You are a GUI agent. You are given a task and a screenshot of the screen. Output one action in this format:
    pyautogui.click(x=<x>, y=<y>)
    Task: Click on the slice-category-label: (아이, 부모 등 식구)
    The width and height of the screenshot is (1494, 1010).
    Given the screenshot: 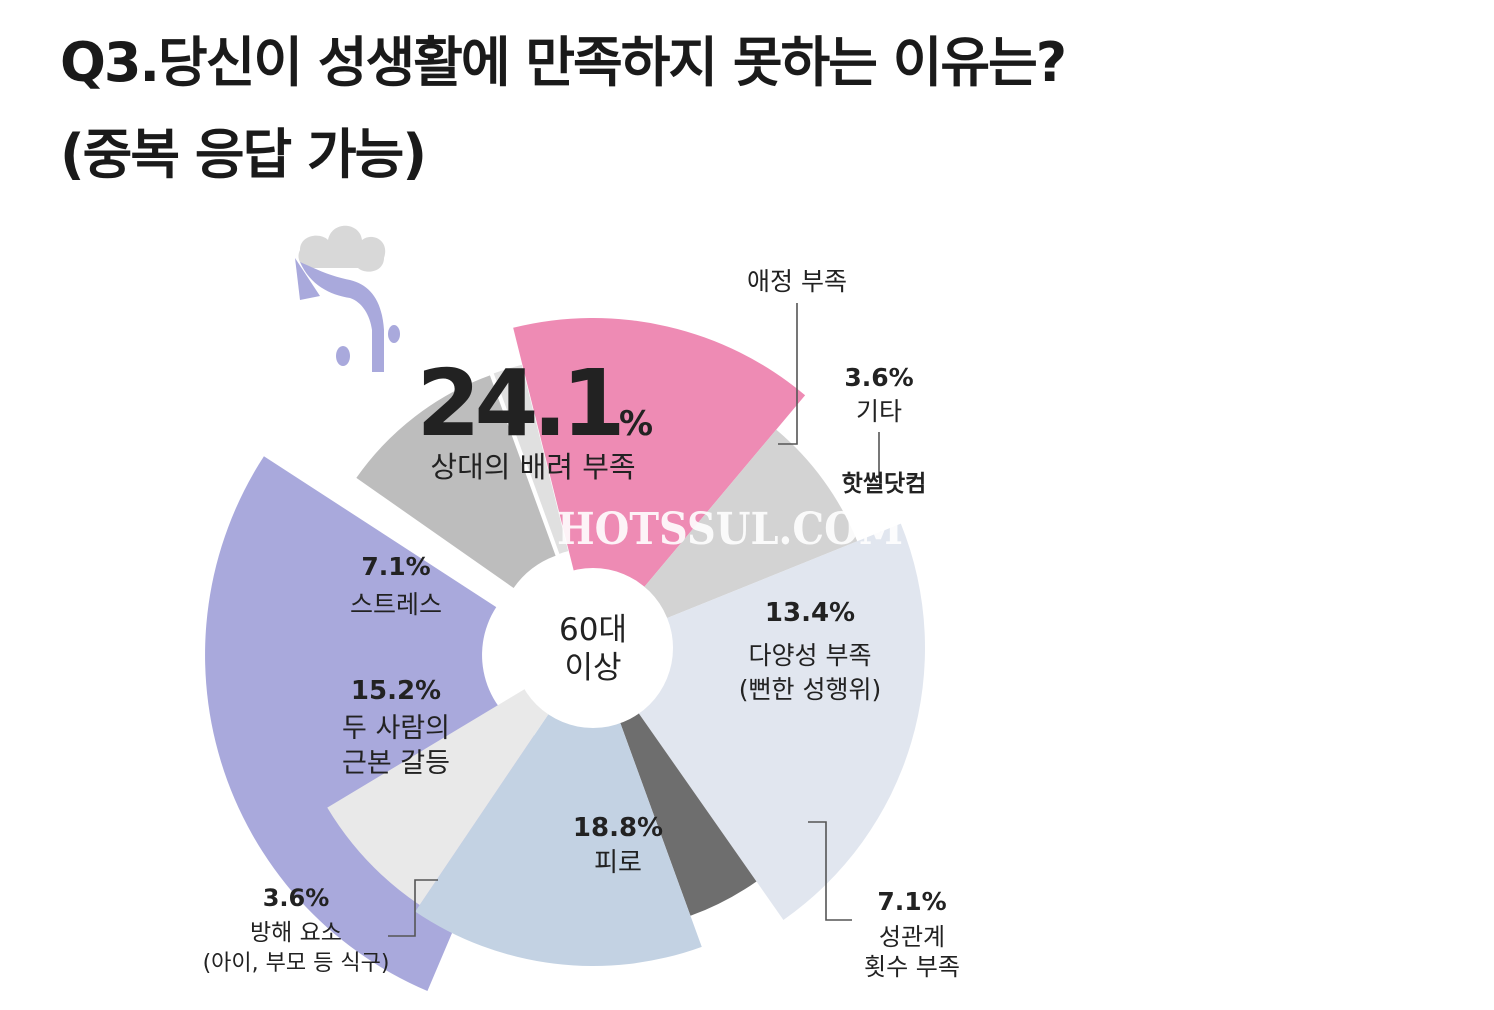 What is the action you would take?
    pyautogui.click(x=296, y=963)
    